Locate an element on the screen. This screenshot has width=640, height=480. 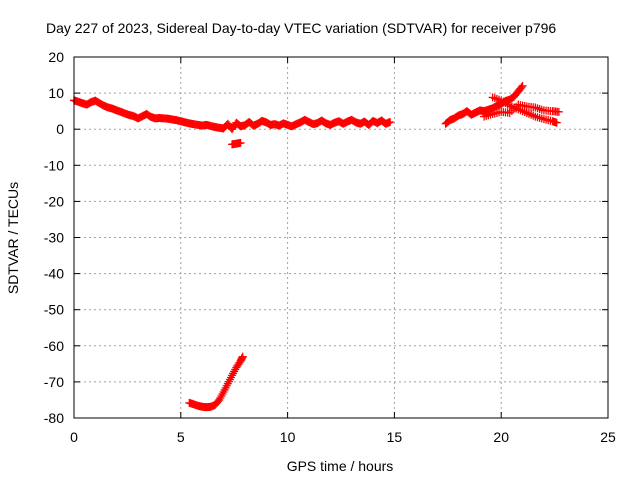
y-tick-label: -10 is located at coordinates (54, 165).